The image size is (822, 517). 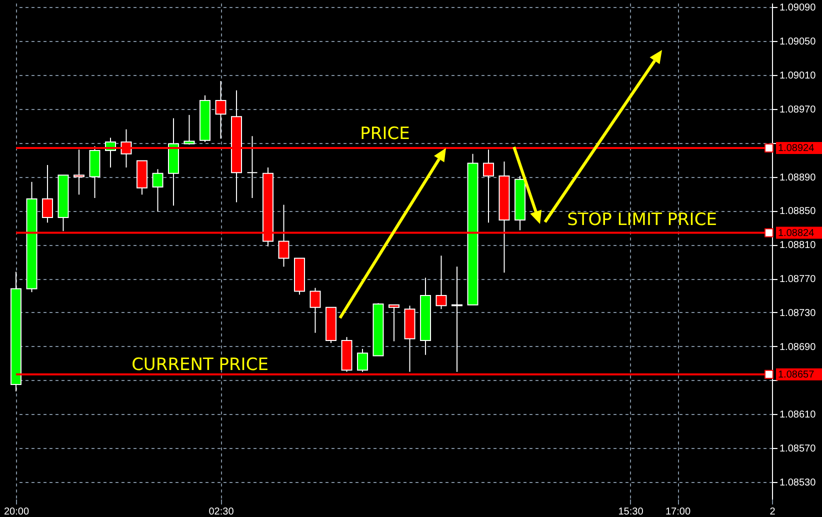 I want to click on x-tick-label: 15:30, so click(x=631, y=511).